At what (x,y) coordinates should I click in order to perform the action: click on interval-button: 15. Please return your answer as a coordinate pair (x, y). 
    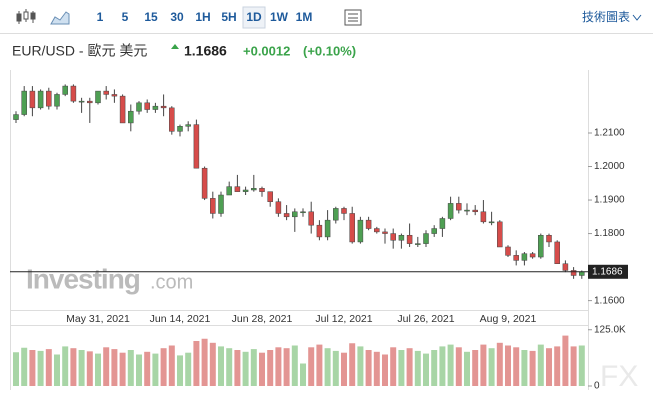
    Looking at the image, I should click on (151, 17).